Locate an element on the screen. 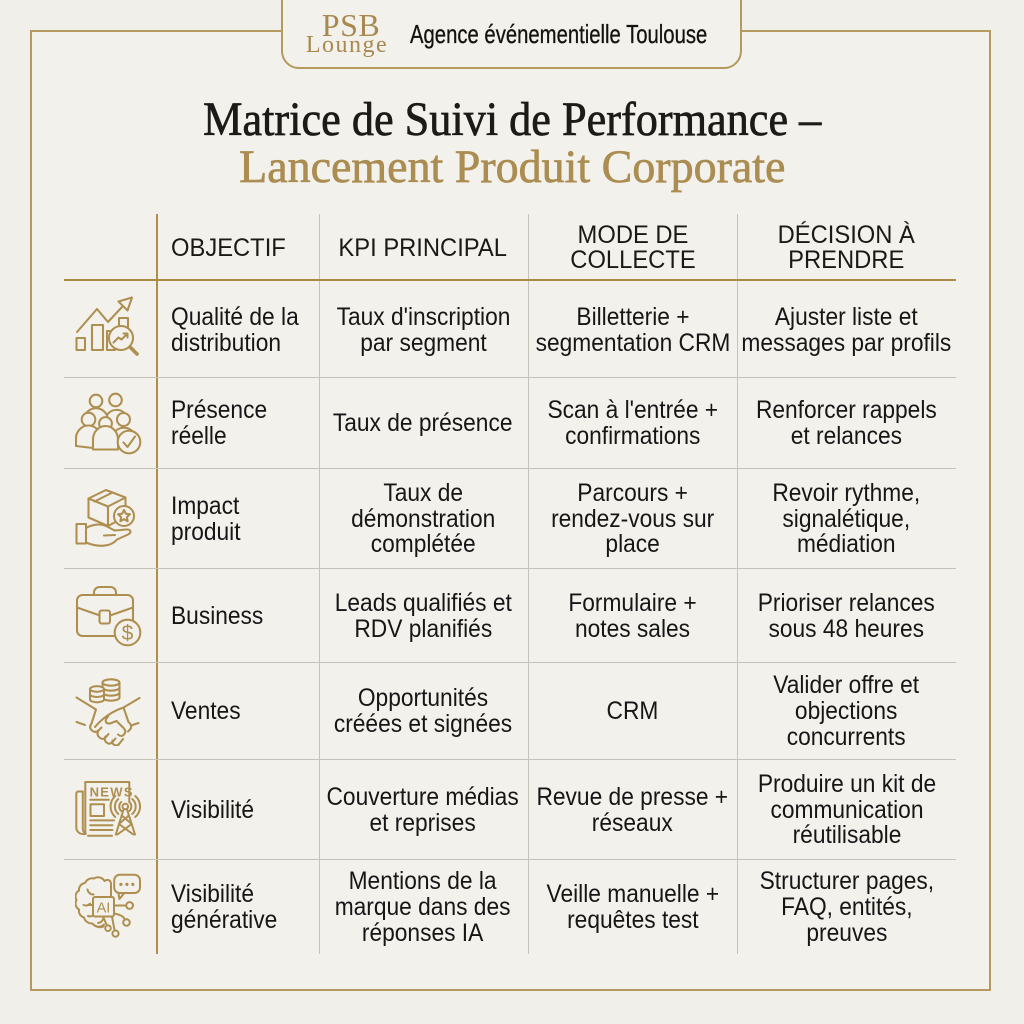 This screenshot has width=1024, height=1024. svg-text: AI is located at coordinates (104, 909).